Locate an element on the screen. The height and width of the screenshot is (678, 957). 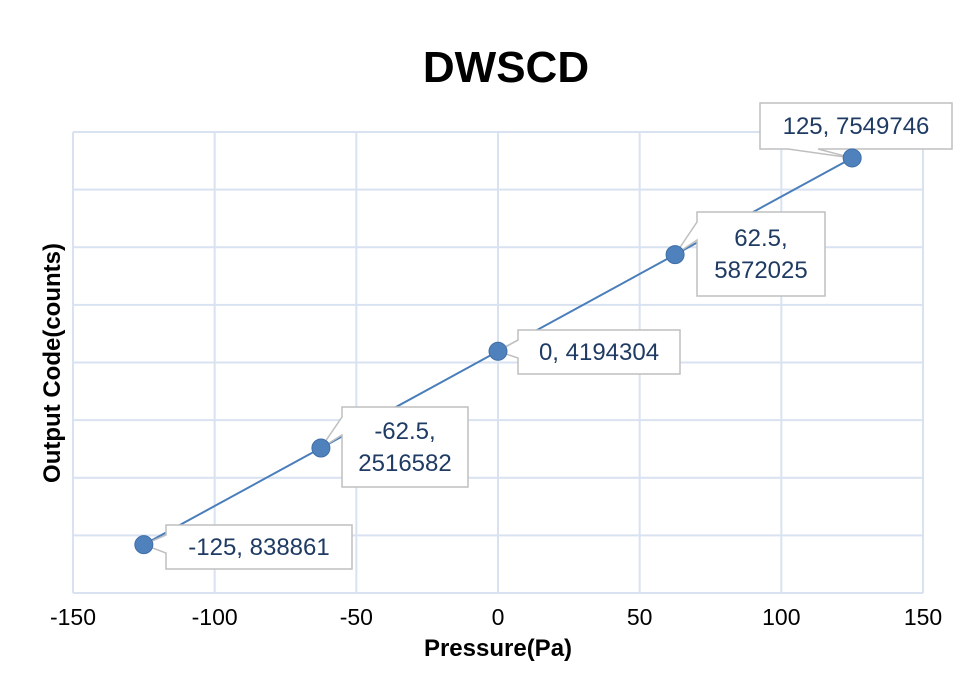
data-label-callout: -62.5, 2516582 is located at coordinates (394, 447).